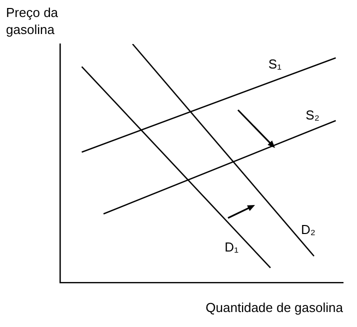  Describe the element at coordinates (274, 307) in the screenshot. I see `x-axis-title: Quantidade de gasolina` at that location.